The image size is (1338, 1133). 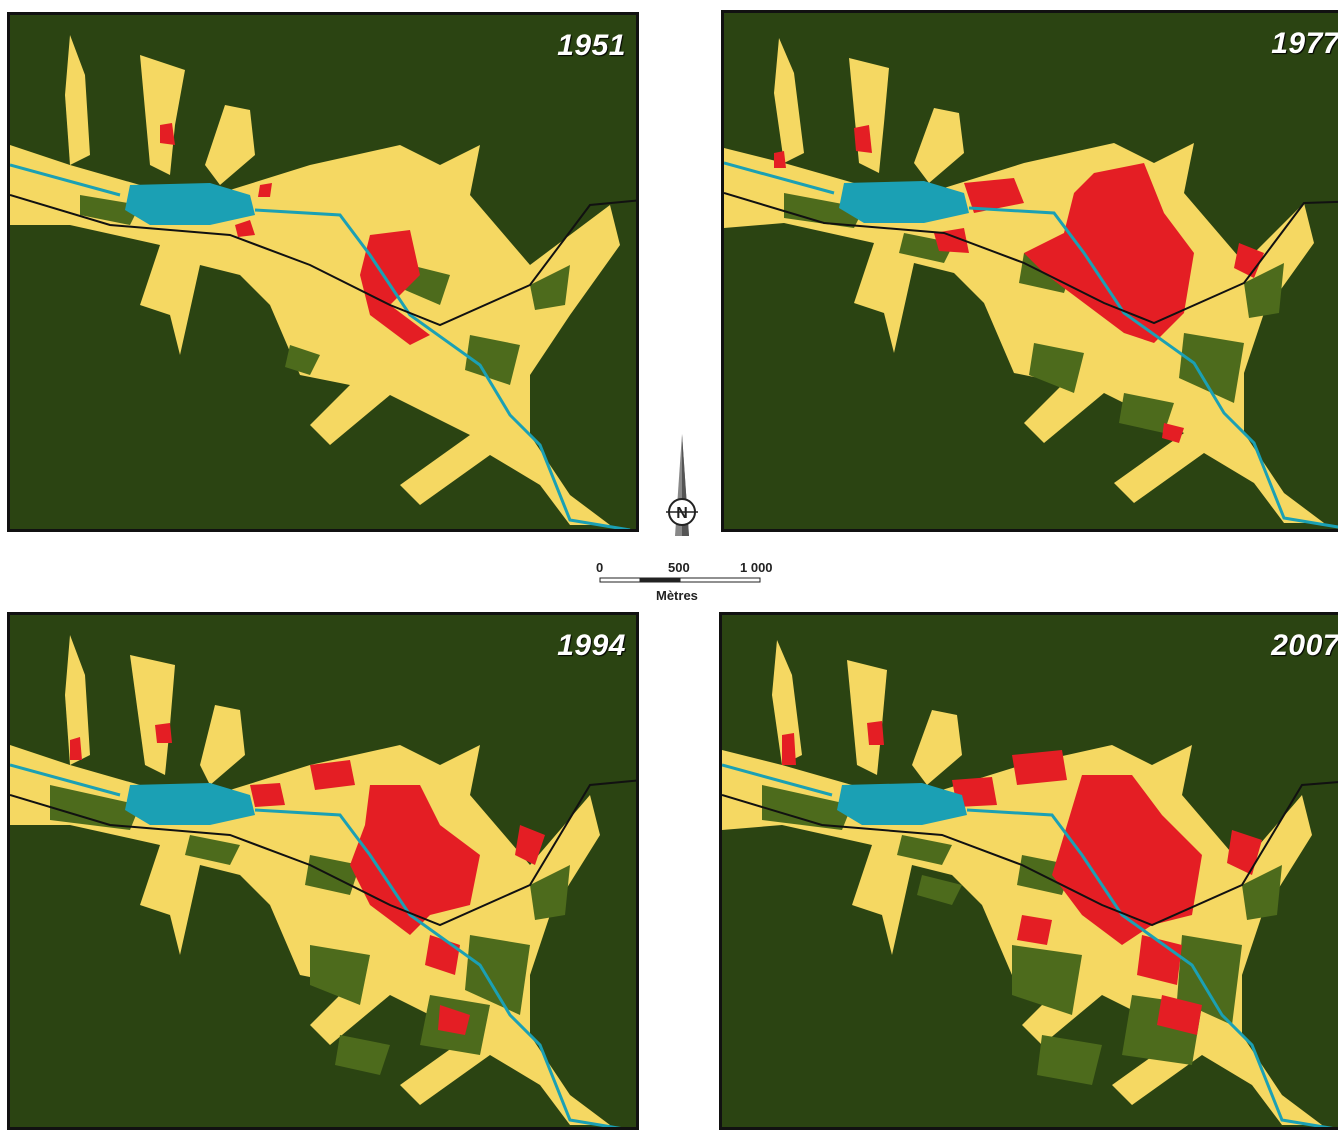 What do you see at coordinates (677, 595) in the screenshot?
I see `scale-unit: Mètres` at bounding box center [677, 595].